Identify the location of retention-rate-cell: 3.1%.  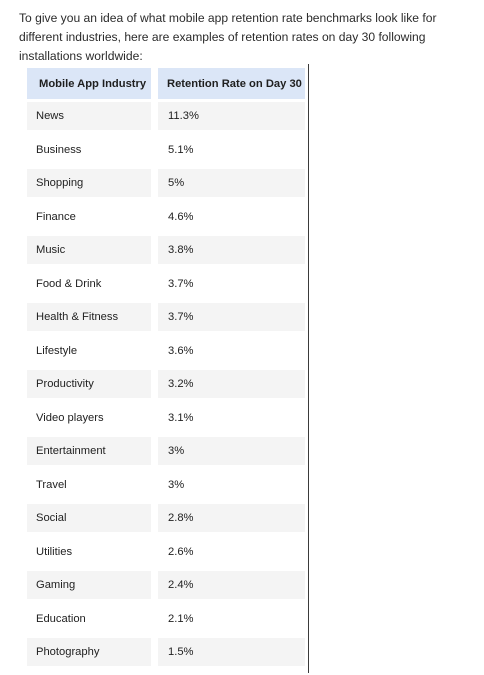
(231, 417).